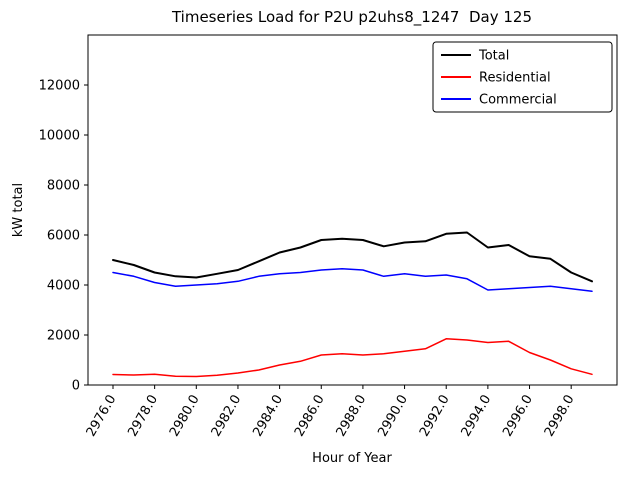 This screenshot has width=640, height=484. What do you see at coordinates (63, 336) in the screenshot?
I see `y-tick-label: 2000` at bounding box center [63, 336].